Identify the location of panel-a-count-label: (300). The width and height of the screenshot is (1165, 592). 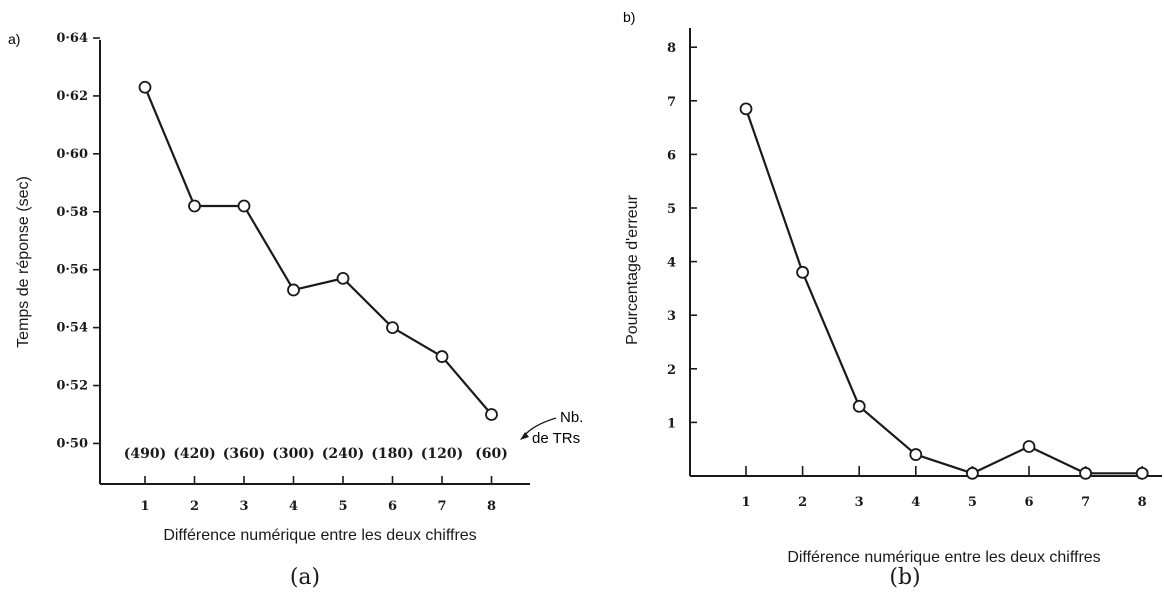
(293, 454).